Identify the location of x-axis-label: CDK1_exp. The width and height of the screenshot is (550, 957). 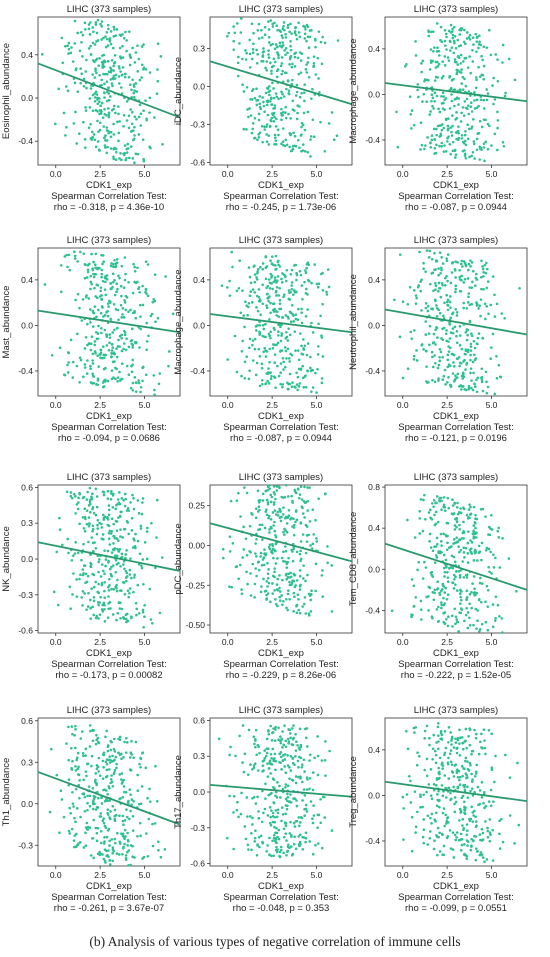
(456, 416).